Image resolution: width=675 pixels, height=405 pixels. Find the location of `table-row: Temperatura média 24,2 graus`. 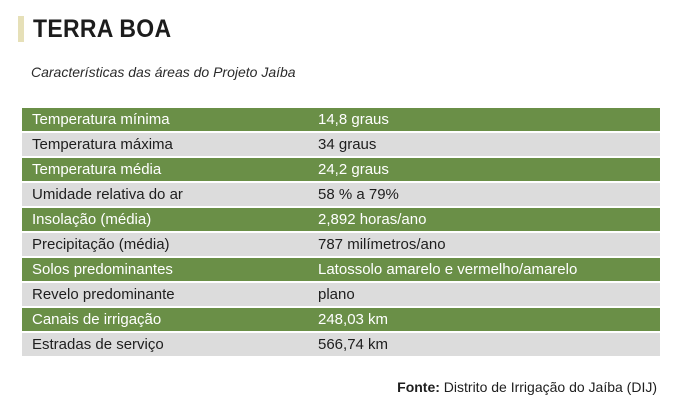

table-row: Temperatura média 24,2 graus is located at coordinates (341, 169).